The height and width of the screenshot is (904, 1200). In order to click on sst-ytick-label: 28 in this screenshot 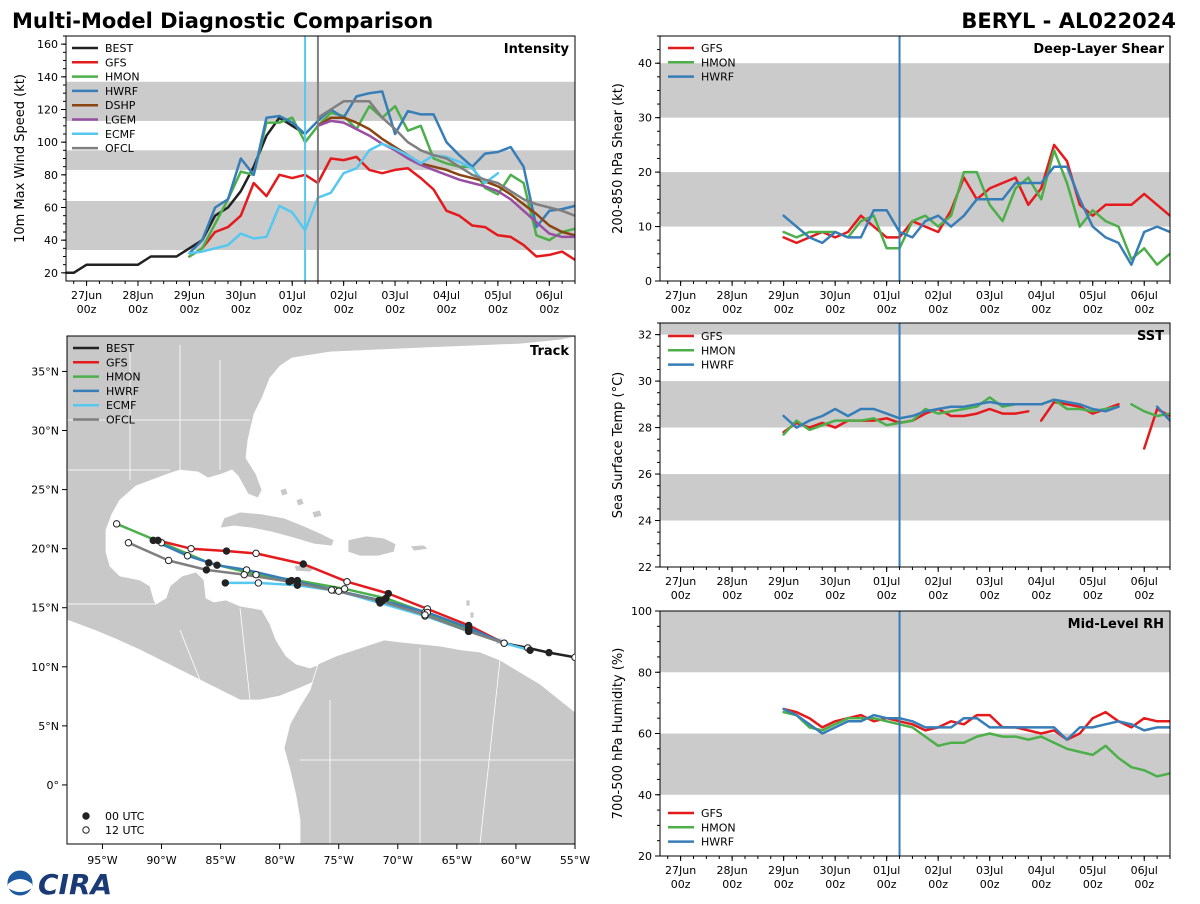, I will do `click(645, 428)`.